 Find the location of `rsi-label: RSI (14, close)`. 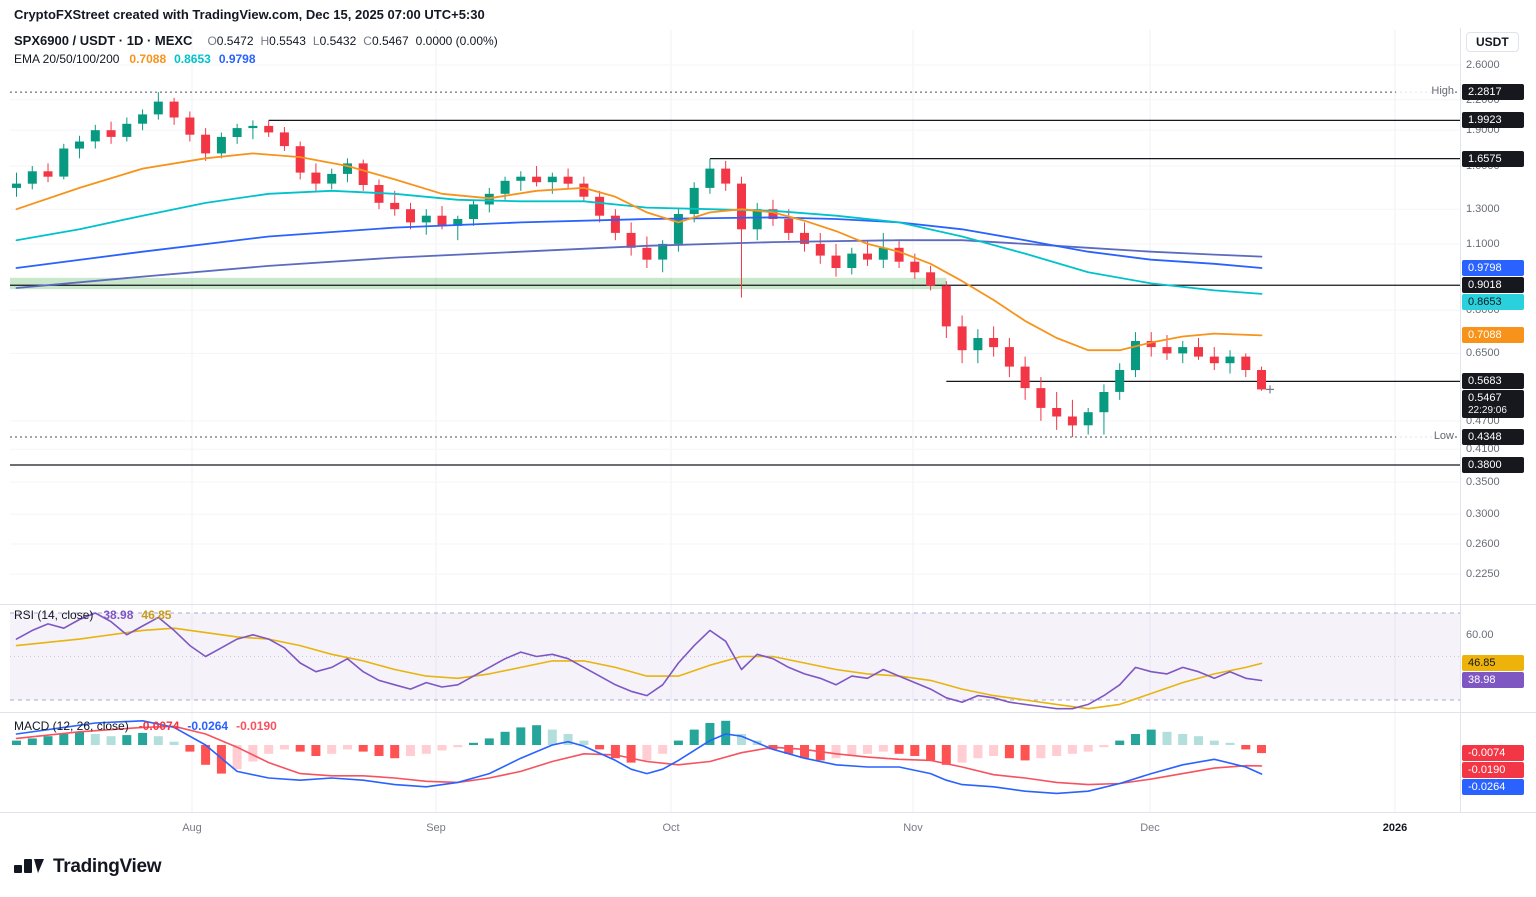

rsi-label: RSI (14, close) is located at coordinates (54, 615).